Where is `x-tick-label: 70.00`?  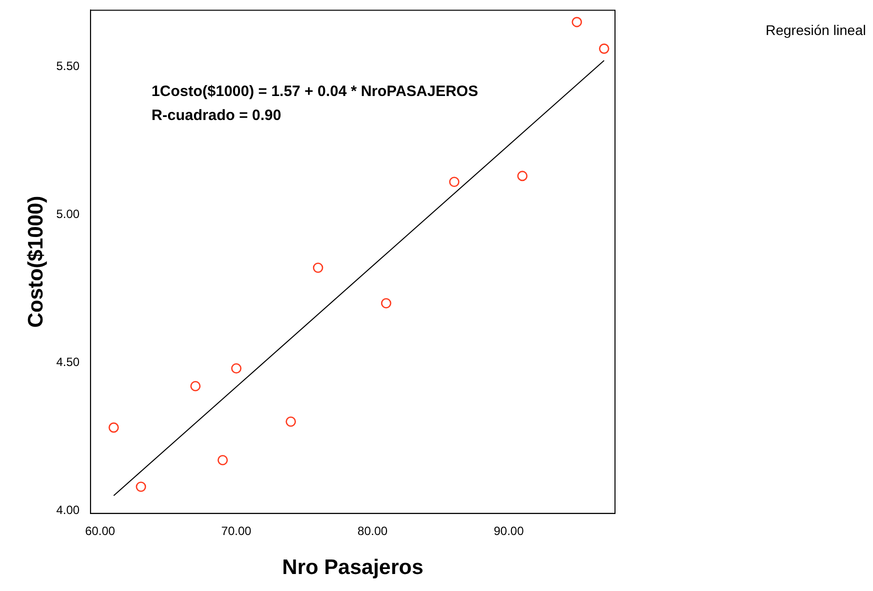
x-tick-label: 70.00 is located at coordinates (236, 531).